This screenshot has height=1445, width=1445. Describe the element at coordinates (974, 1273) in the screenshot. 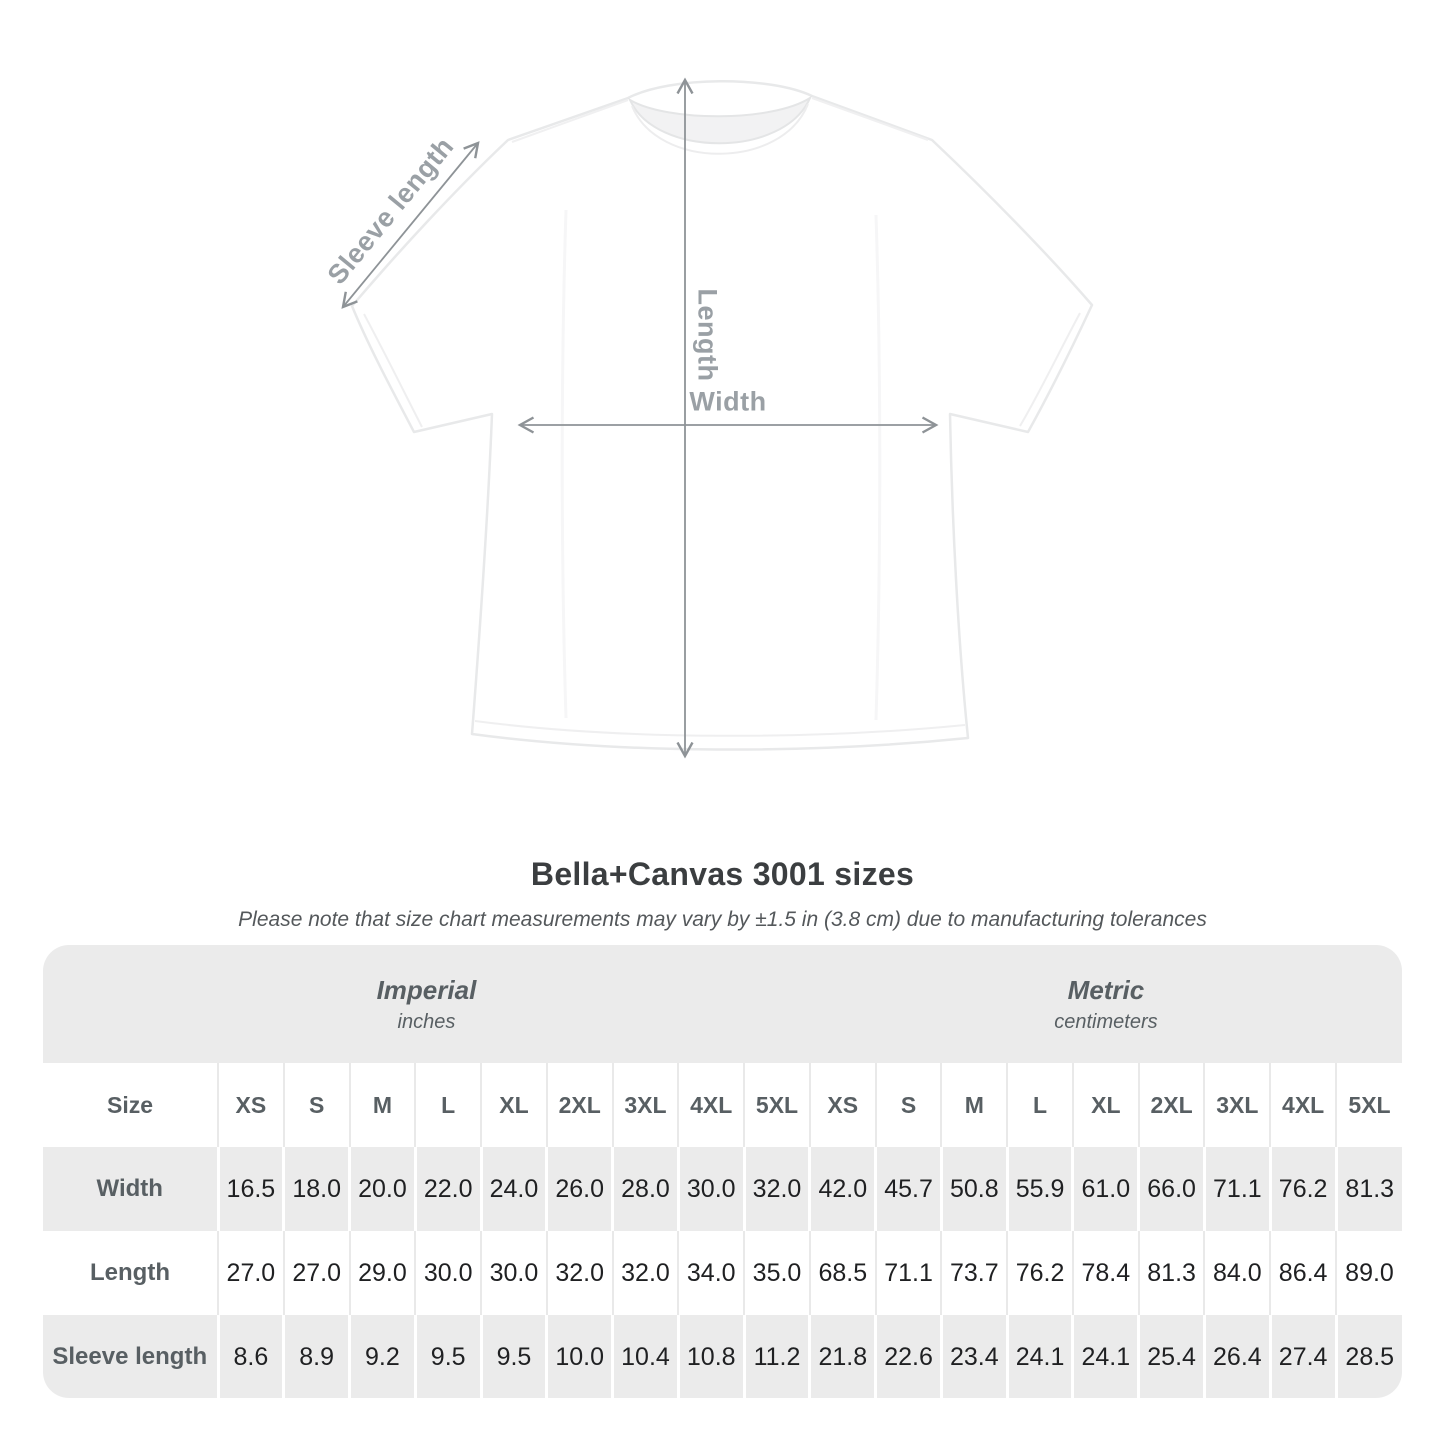

I see `value-cell: 73.7` at that location.